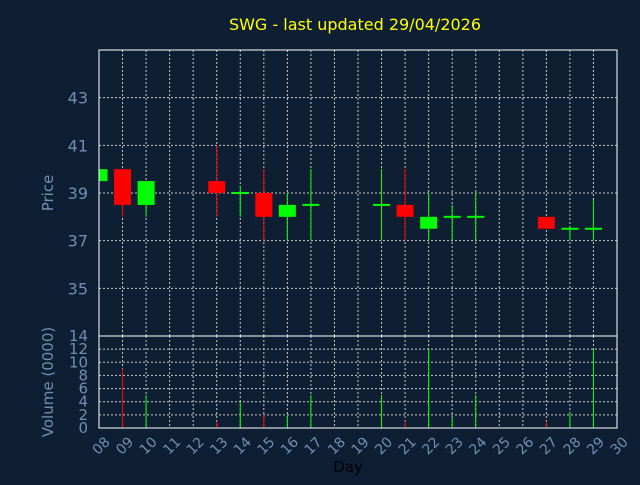  I want to click on x-tick-label: 17, so click(314, 446).